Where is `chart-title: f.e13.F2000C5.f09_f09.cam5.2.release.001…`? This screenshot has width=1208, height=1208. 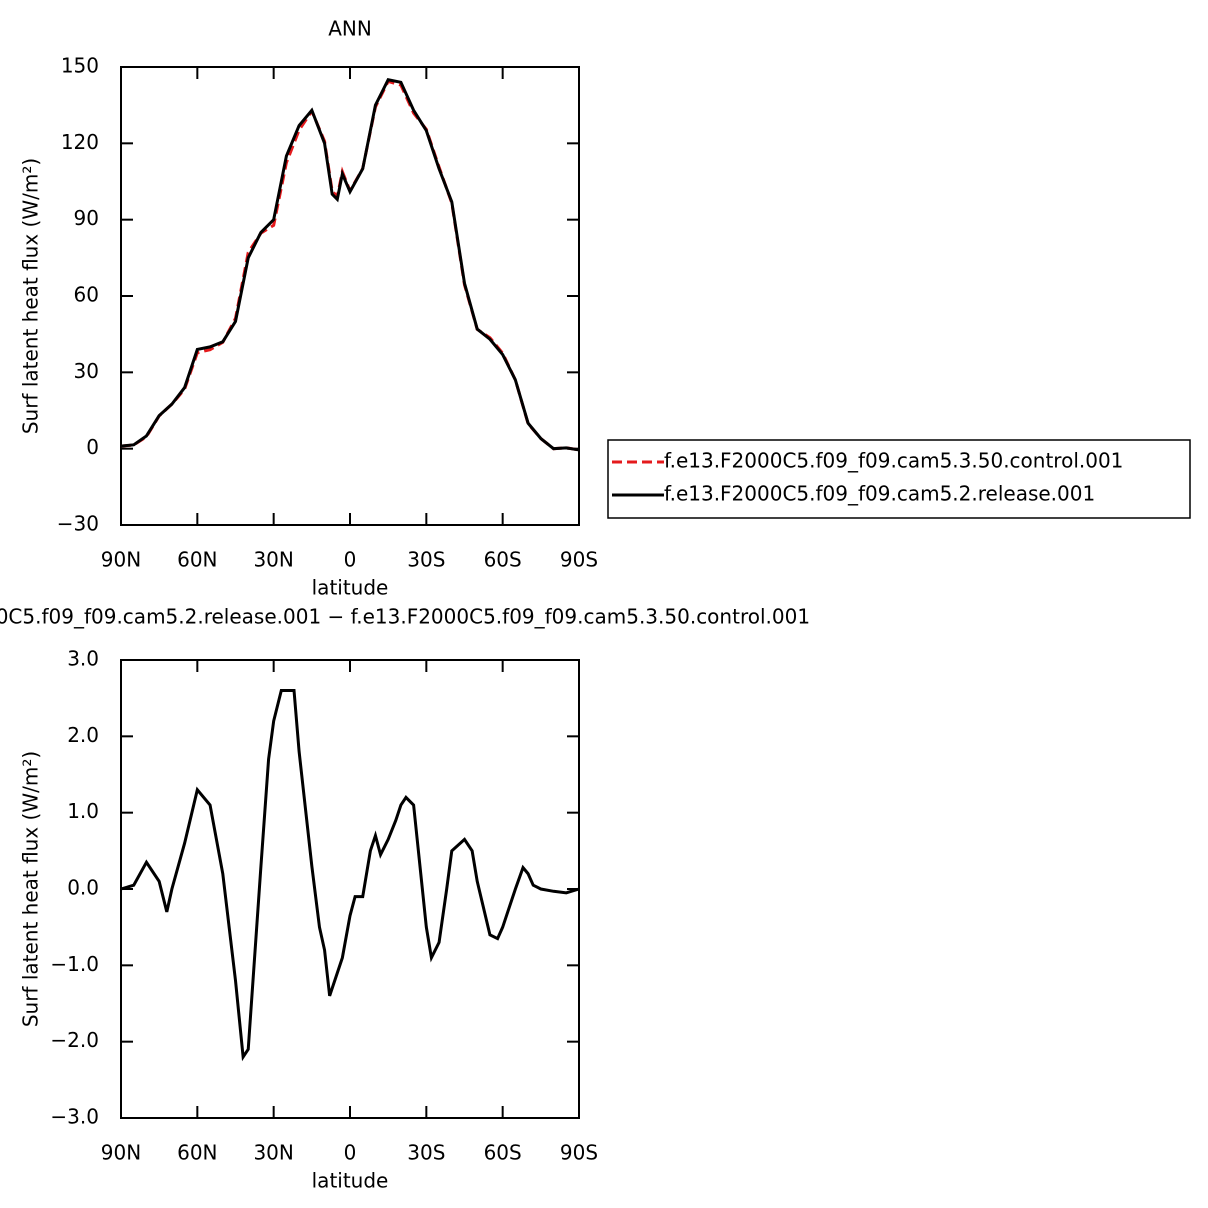 chart-title: f.e13.F2000C5.f09_f09.cam5.2.release.001… is located at coordinates (405, 617).